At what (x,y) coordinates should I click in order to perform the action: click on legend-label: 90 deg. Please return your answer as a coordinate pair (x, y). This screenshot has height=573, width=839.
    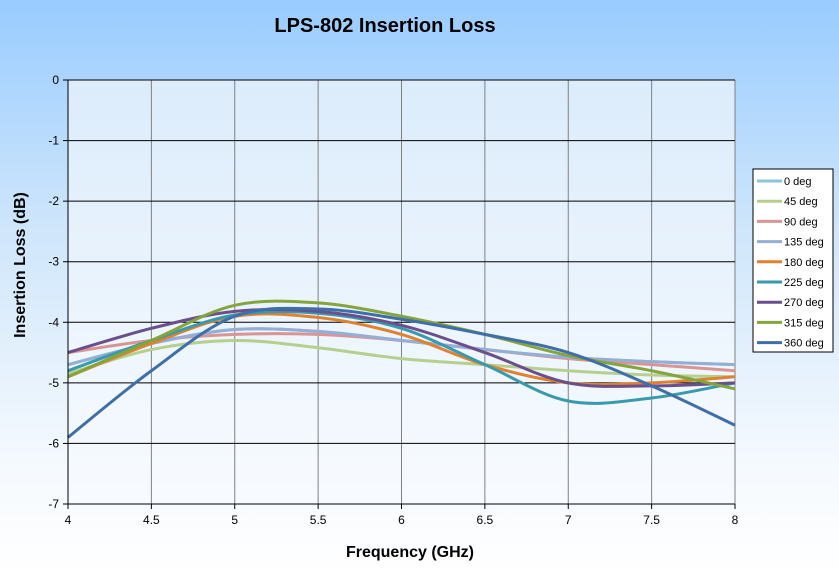
    Looking at the image, I should click on (801, 222).